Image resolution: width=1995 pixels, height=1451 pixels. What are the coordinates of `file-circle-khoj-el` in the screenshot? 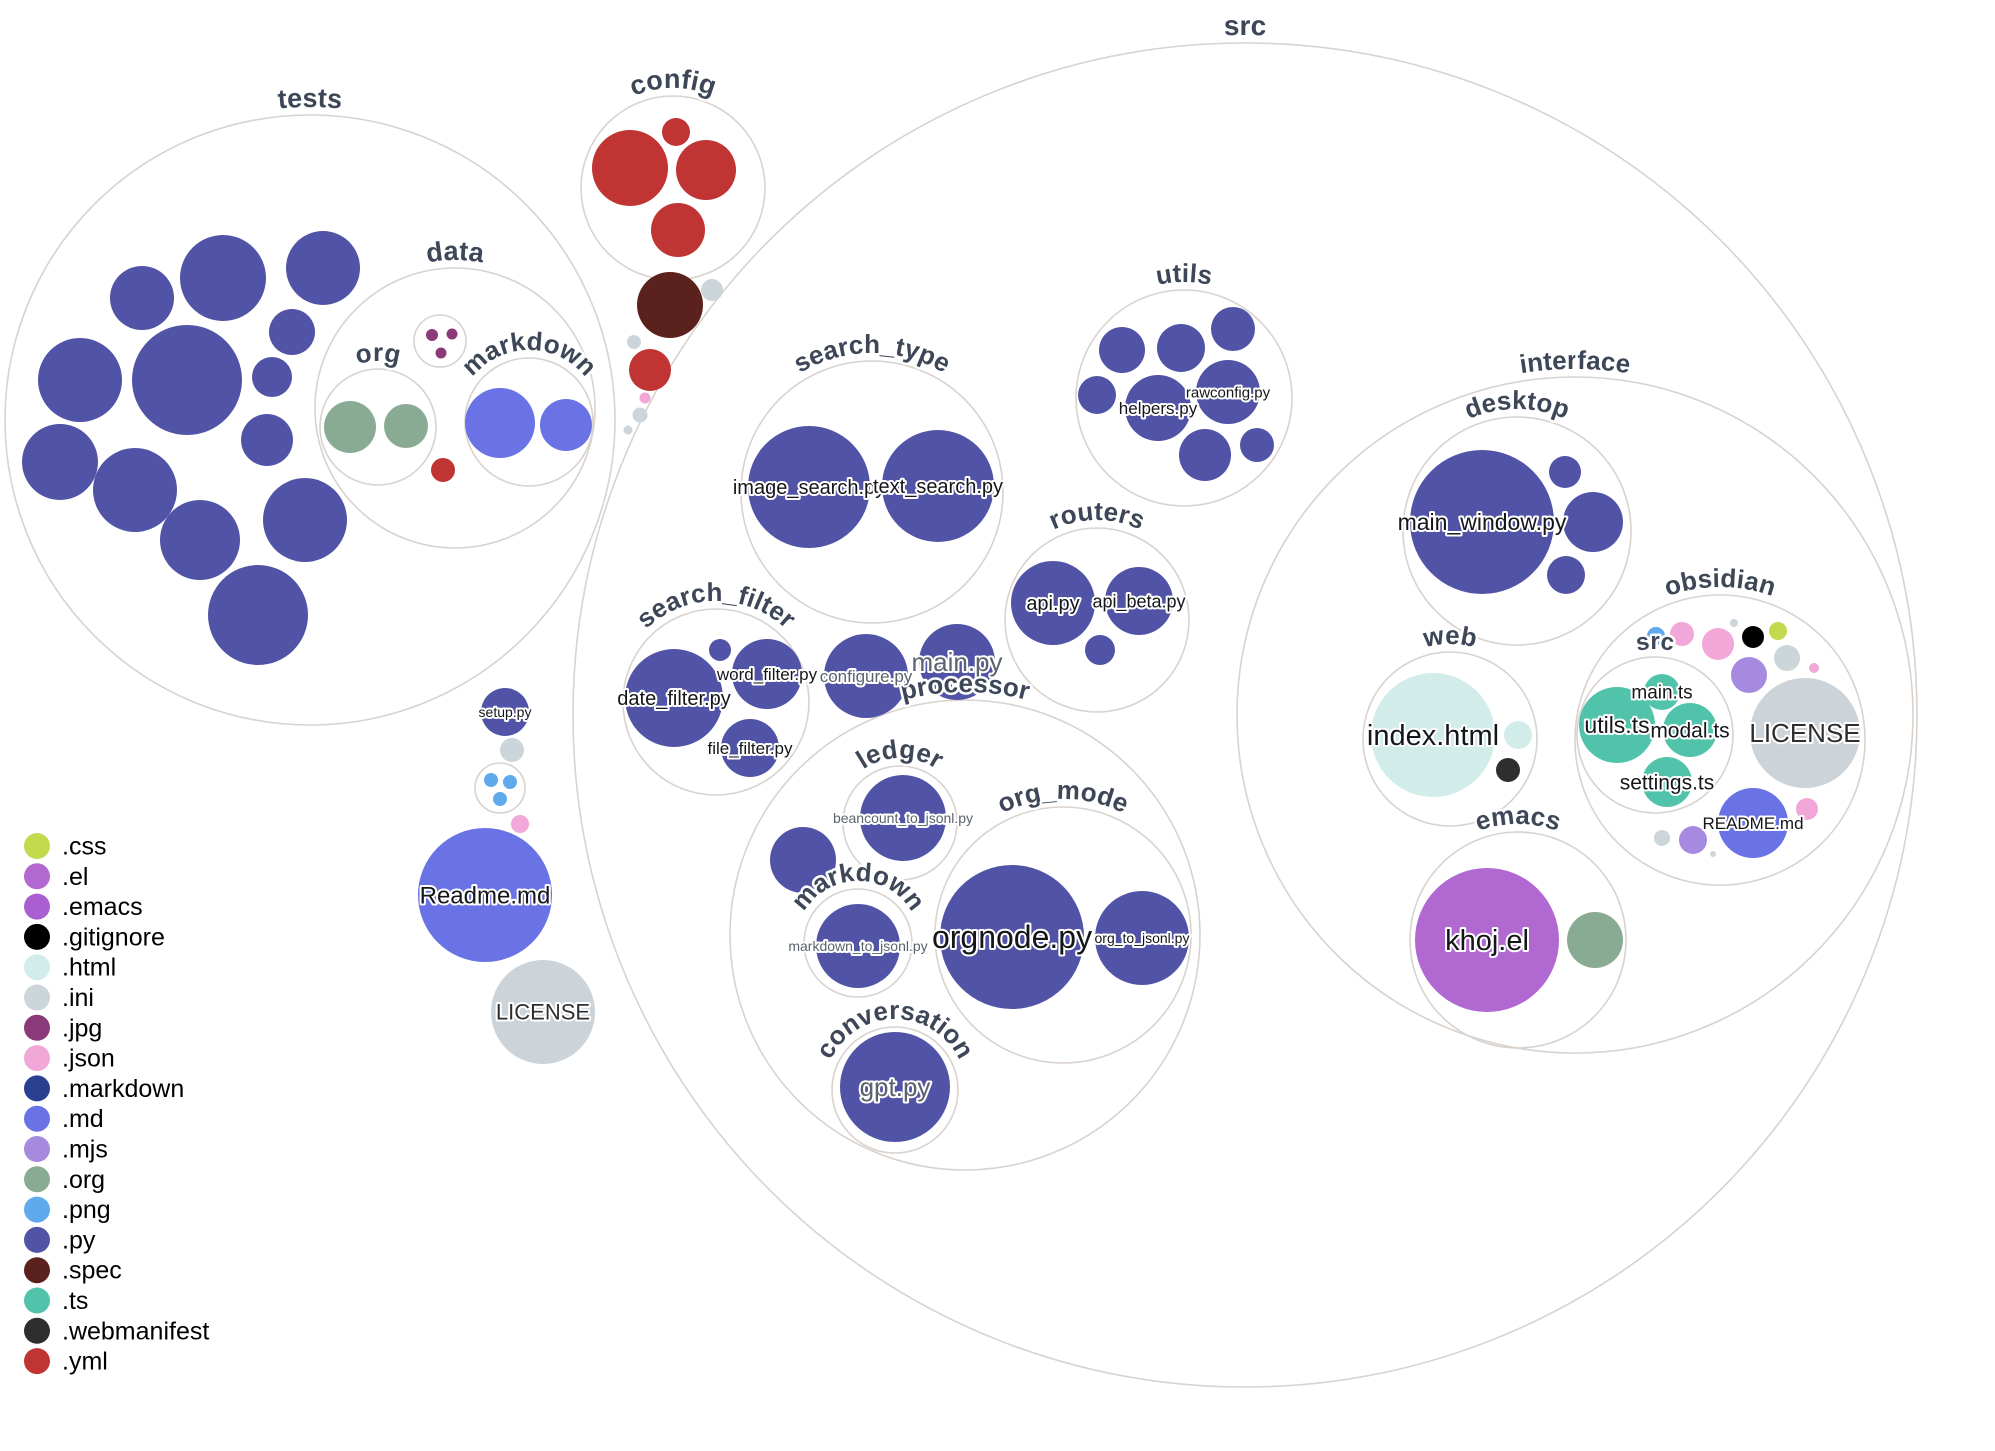 It's located at (1487, 940).